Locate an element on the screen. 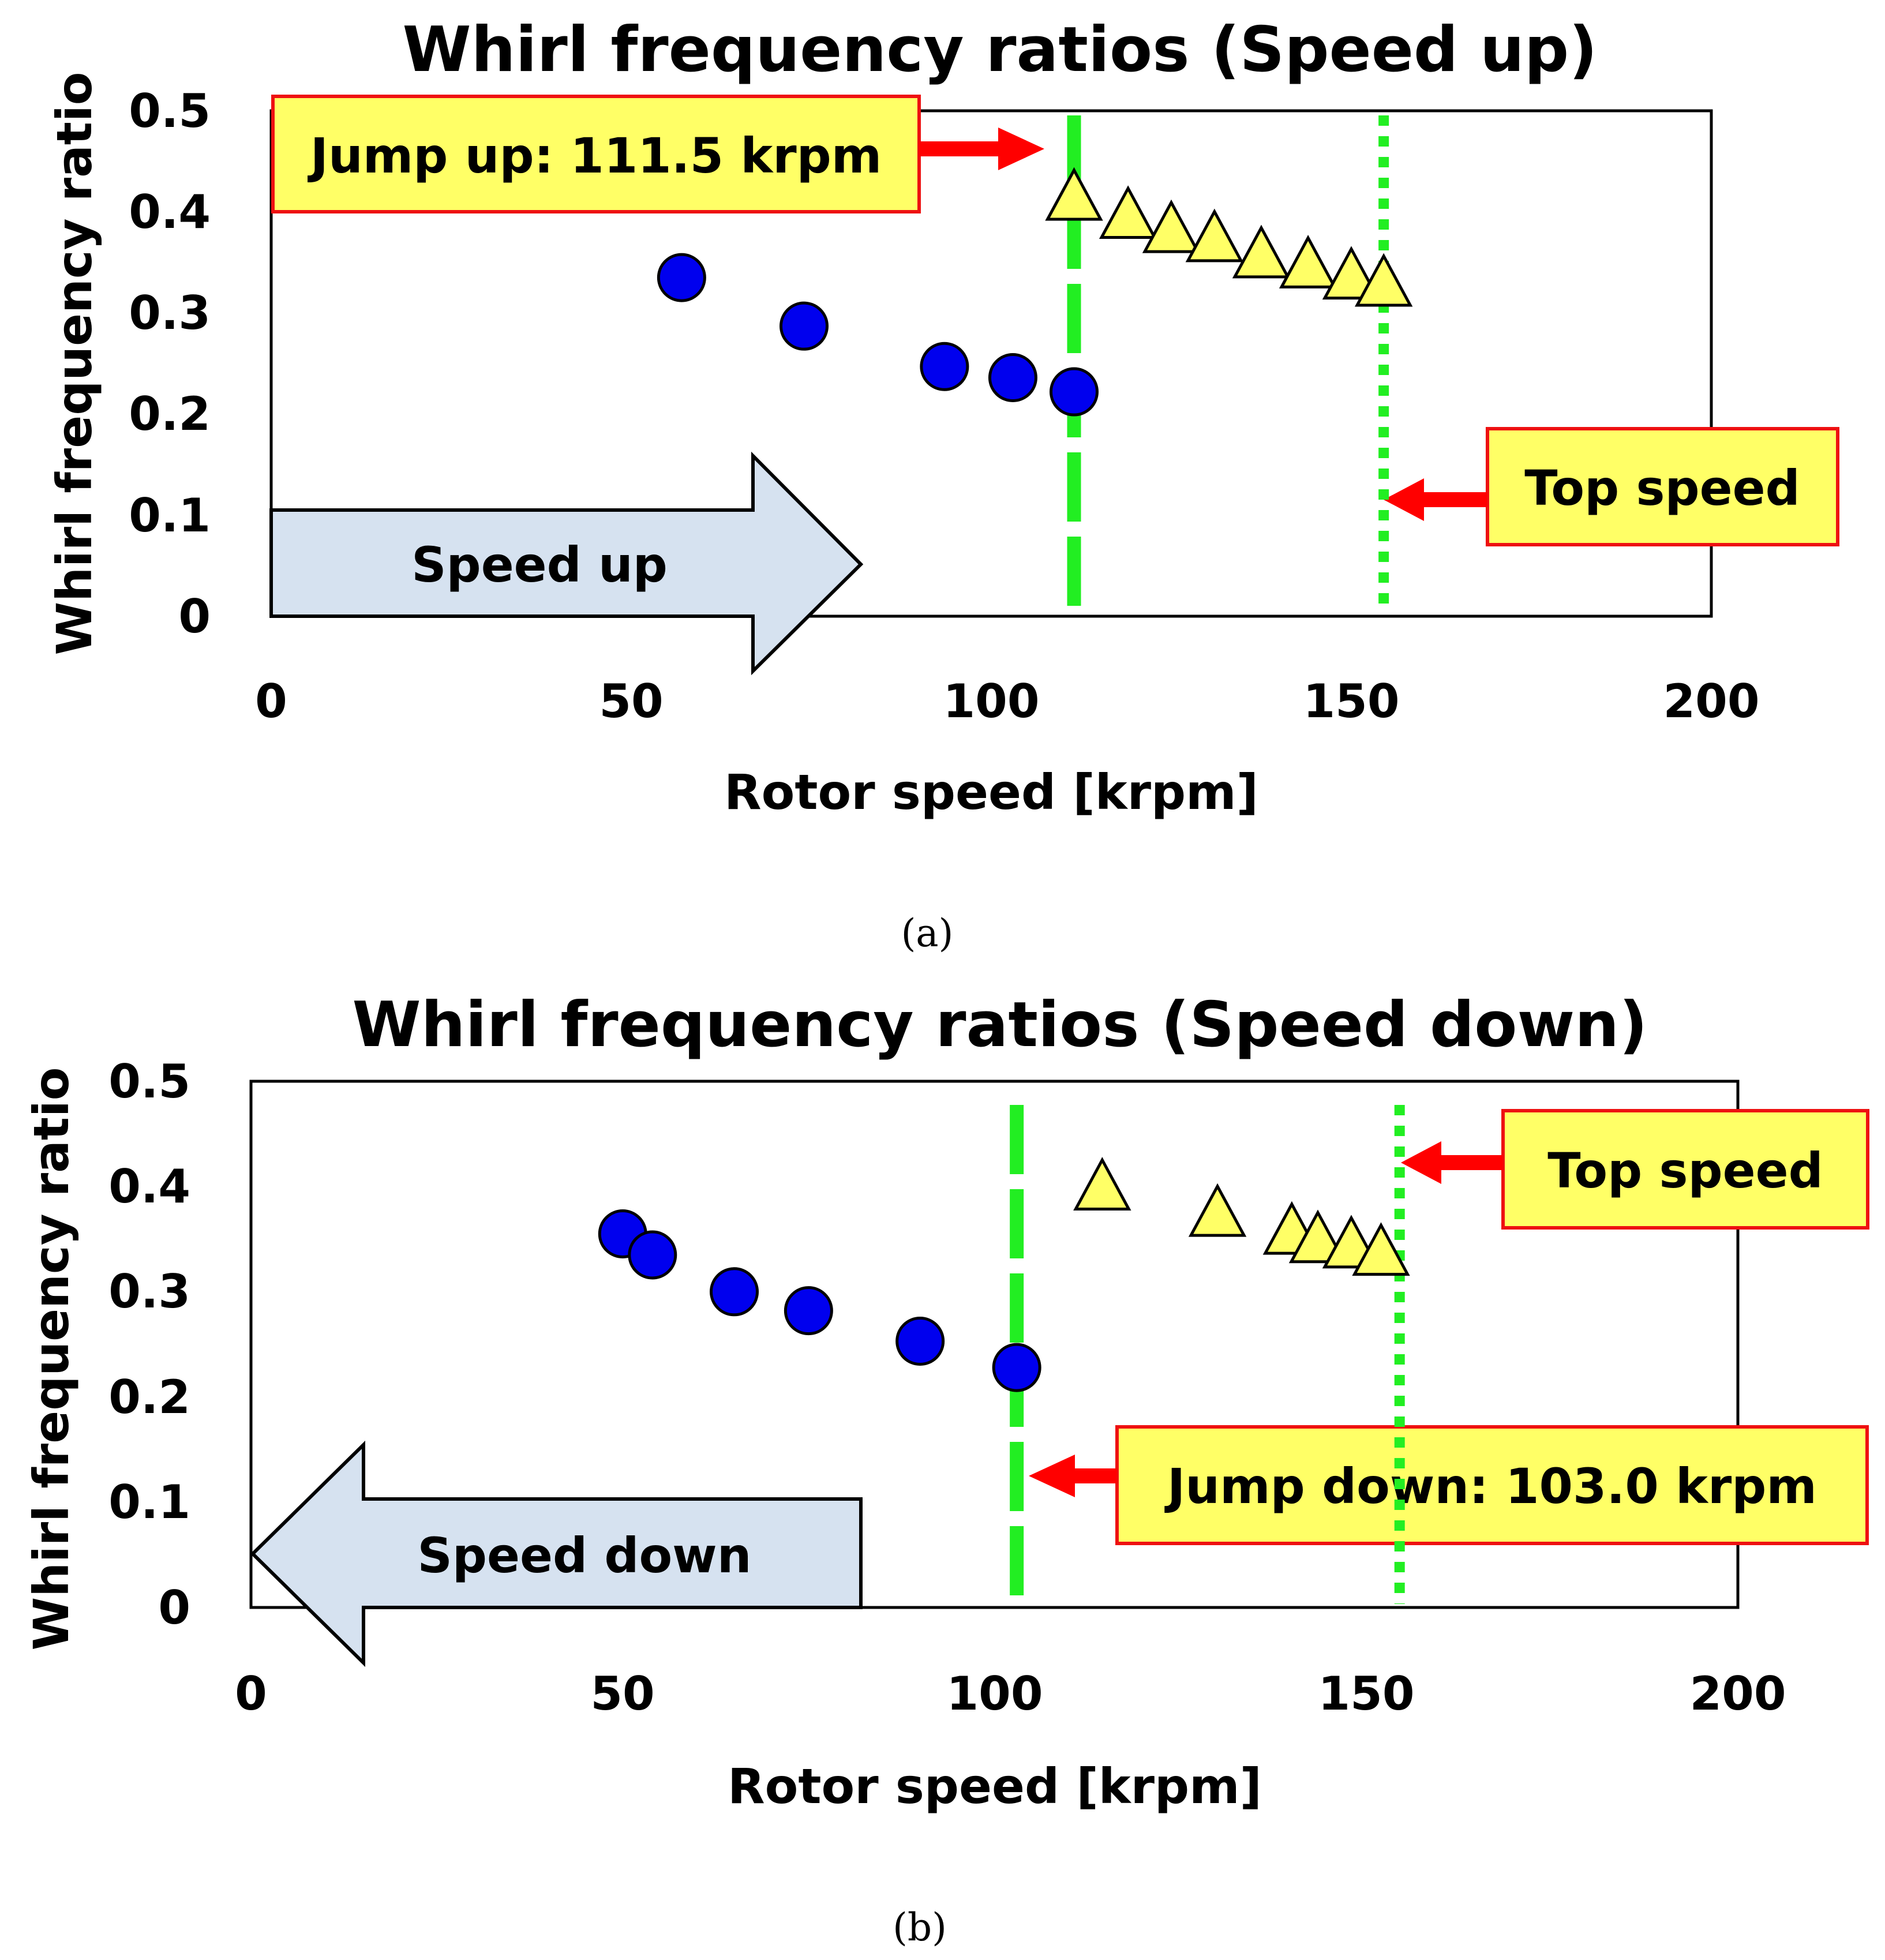 This screenshot has height=1960, width=1885. chart-a-x-ticks: 0 50 100 150 200 is located at coordinates (1007, 701).